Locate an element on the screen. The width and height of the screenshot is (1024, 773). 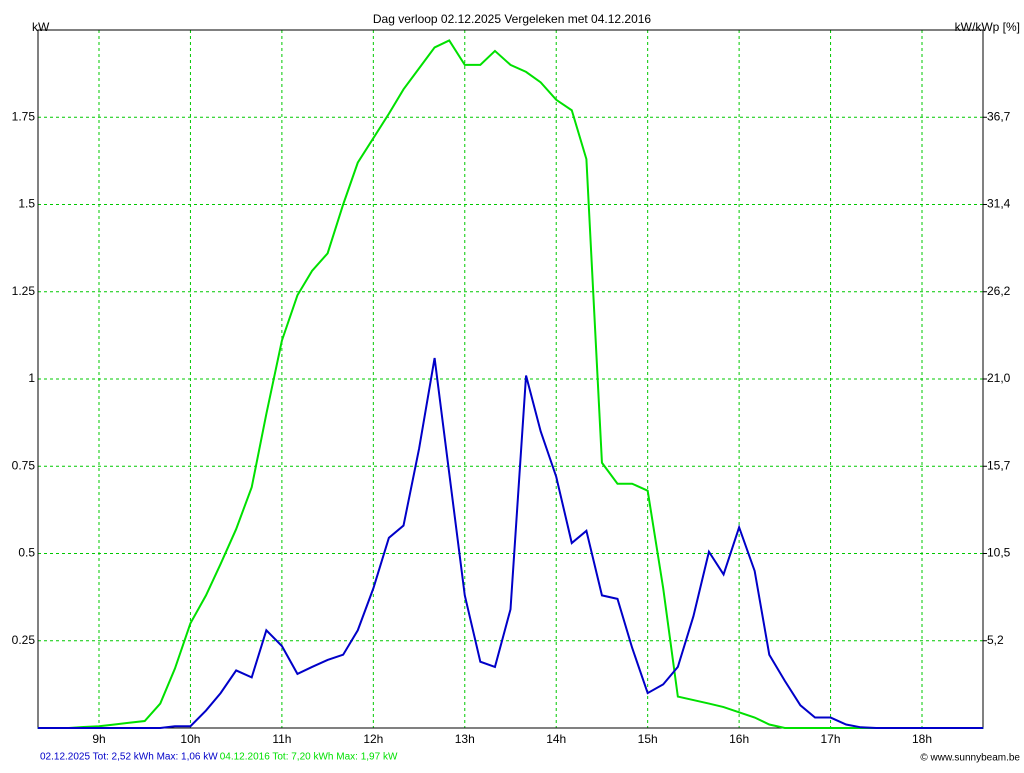
y-tick-label: 0.25 is located at coordinates (24, 640).